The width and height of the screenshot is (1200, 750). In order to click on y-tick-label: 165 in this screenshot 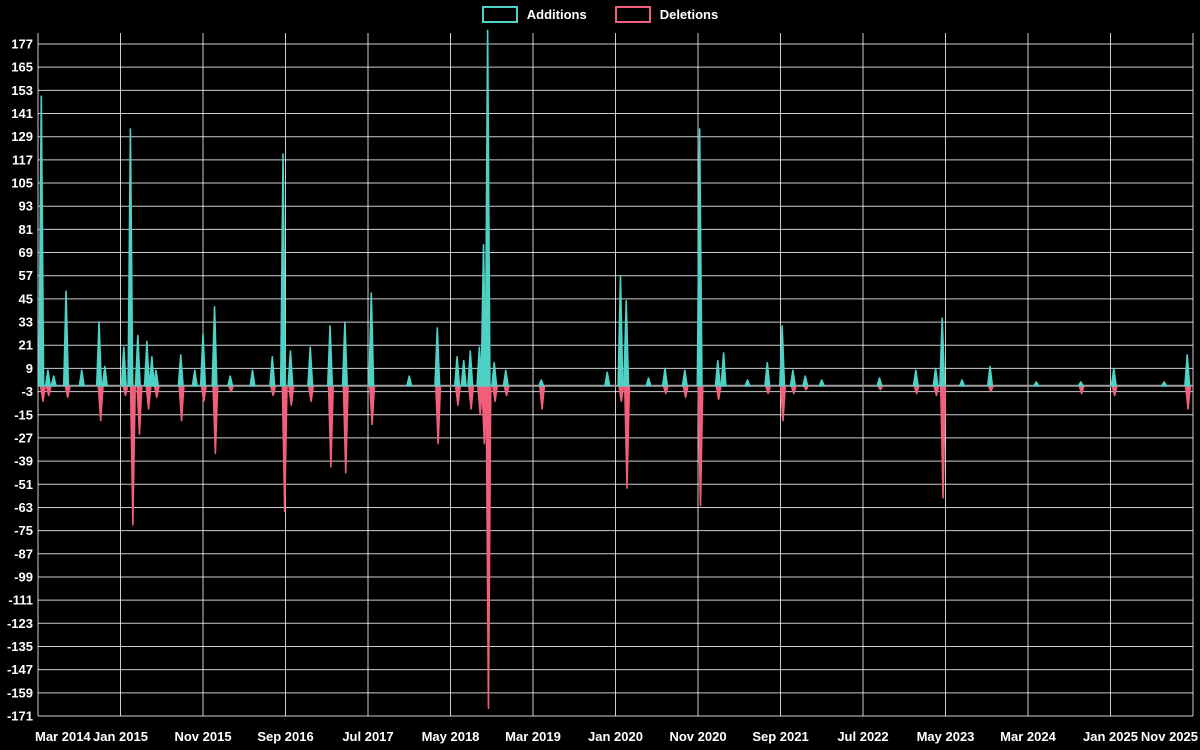, I will do `click(22, 67)`.